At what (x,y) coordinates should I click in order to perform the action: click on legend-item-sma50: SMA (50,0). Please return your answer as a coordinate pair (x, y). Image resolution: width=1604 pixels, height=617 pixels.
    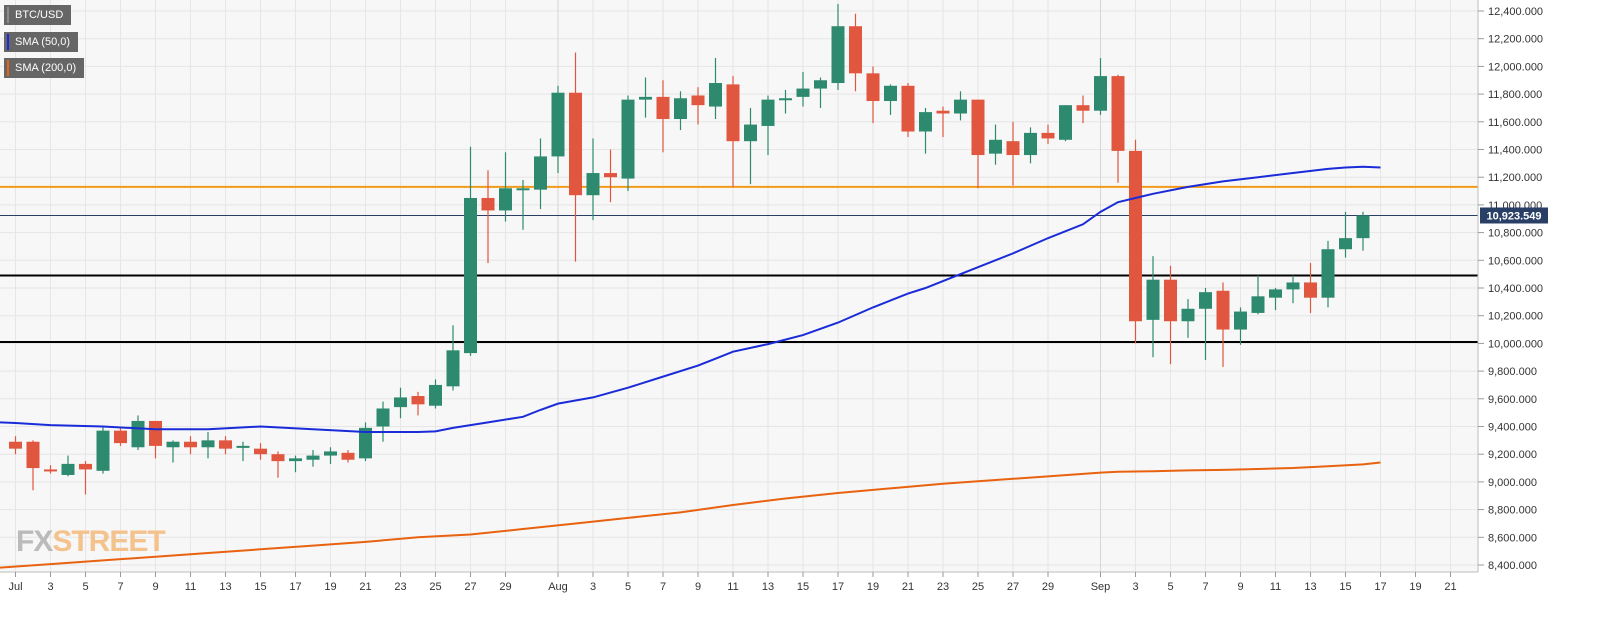
    Looking at the image, I should click on (41, 42).